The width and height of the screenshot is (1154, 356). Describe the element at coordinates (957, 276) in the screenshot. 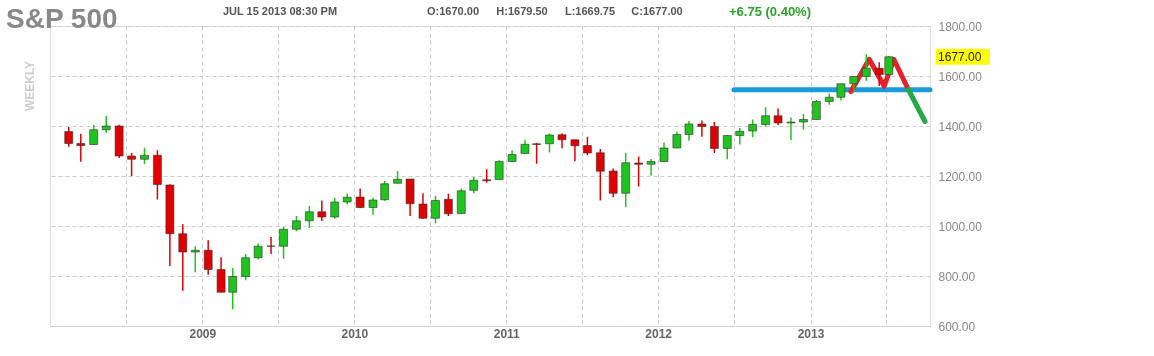

I see `y-tick-label: 800.00` at that location.